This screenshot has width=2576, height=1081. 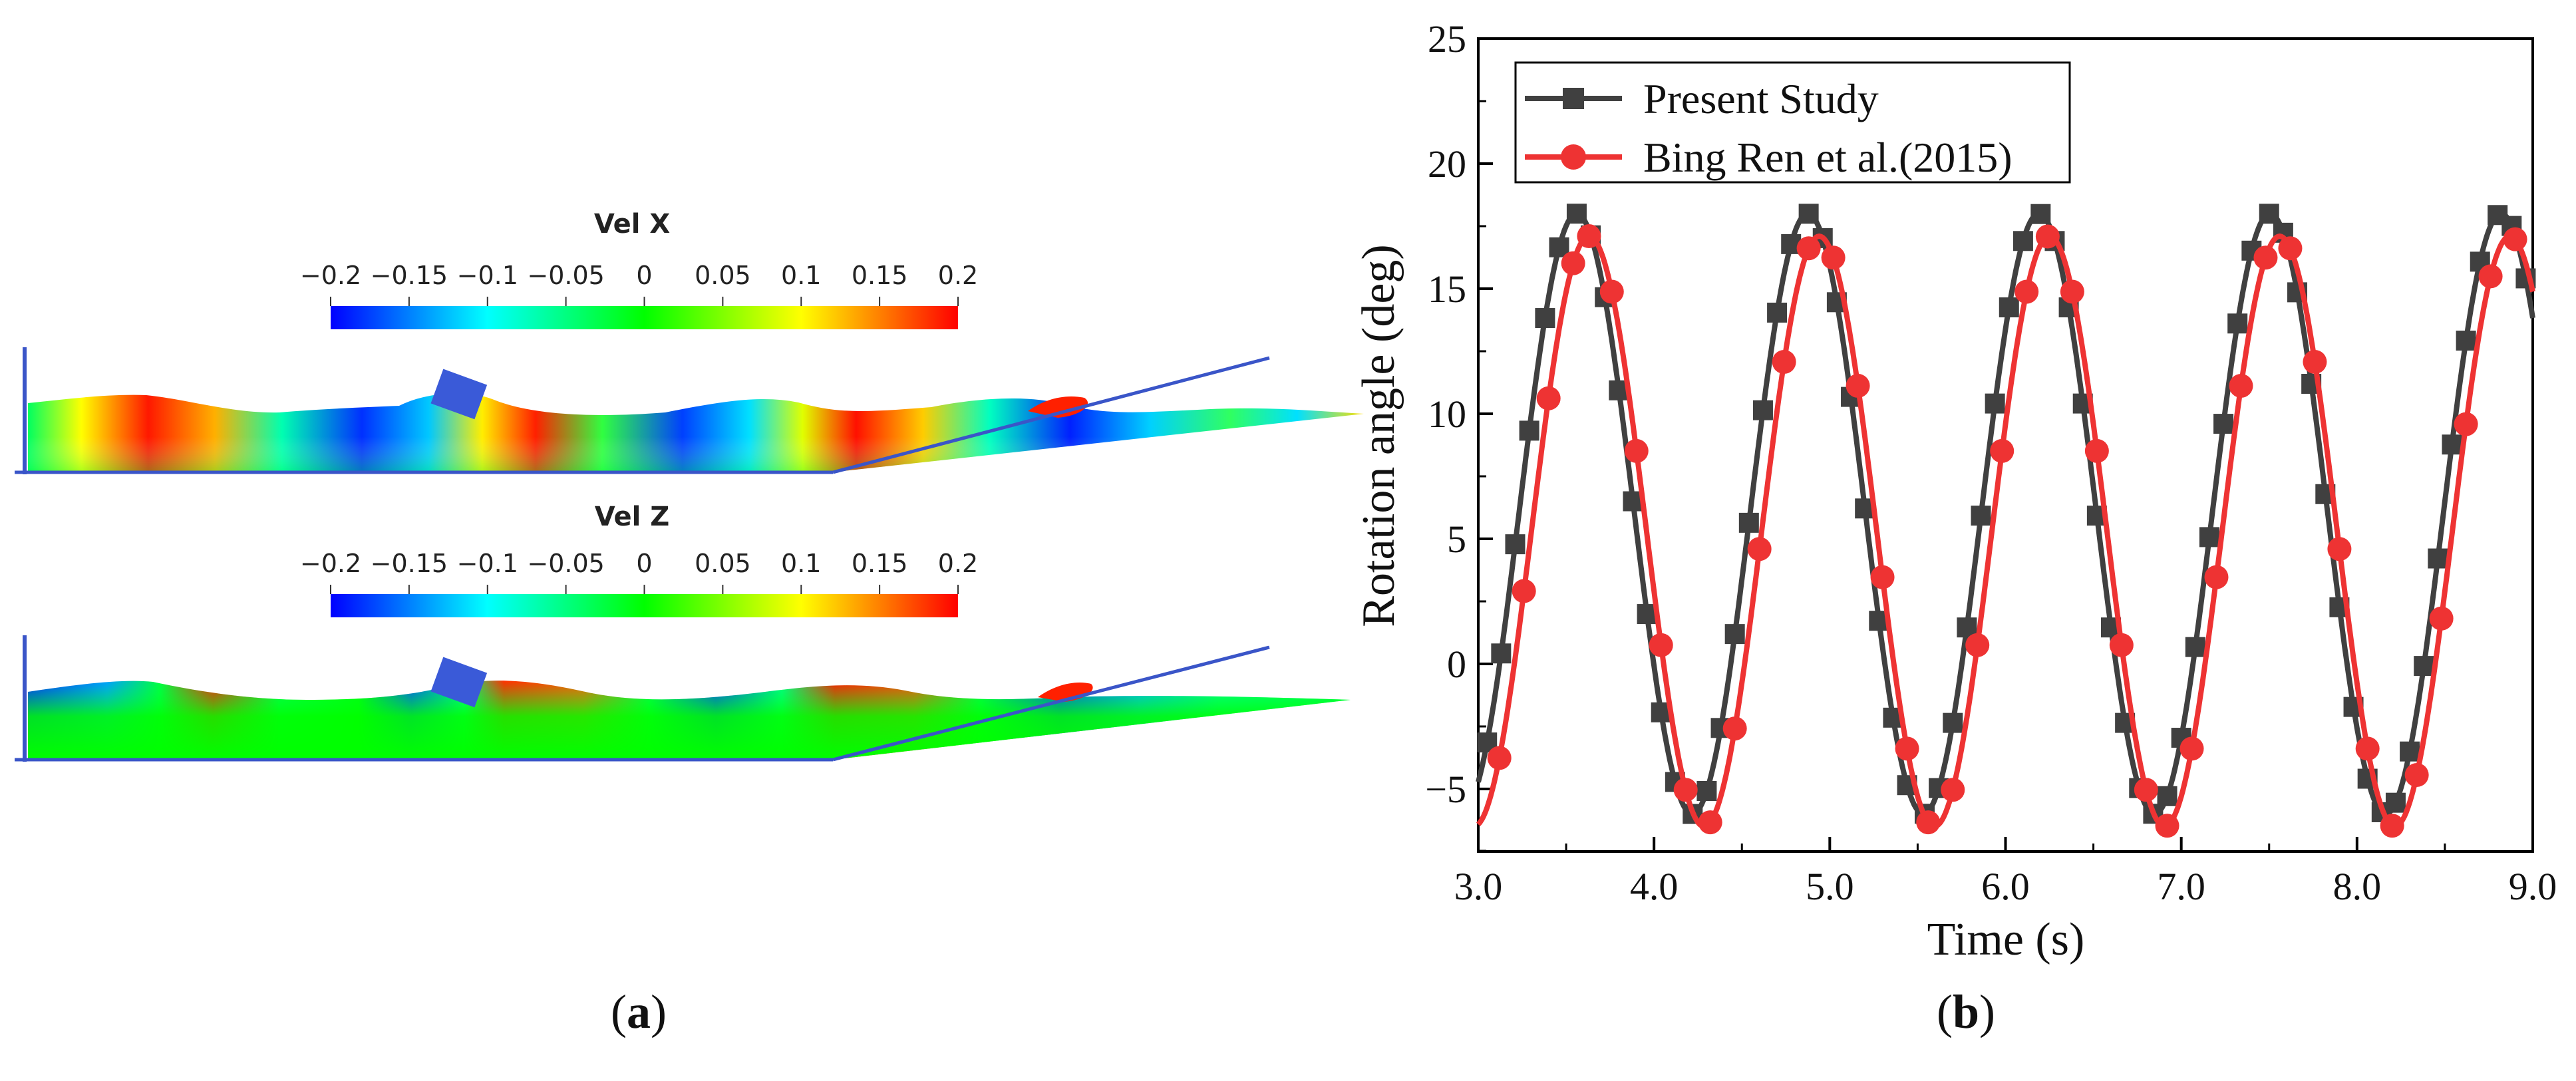 I want to click on legend-box, so click(x=1792, y=122).